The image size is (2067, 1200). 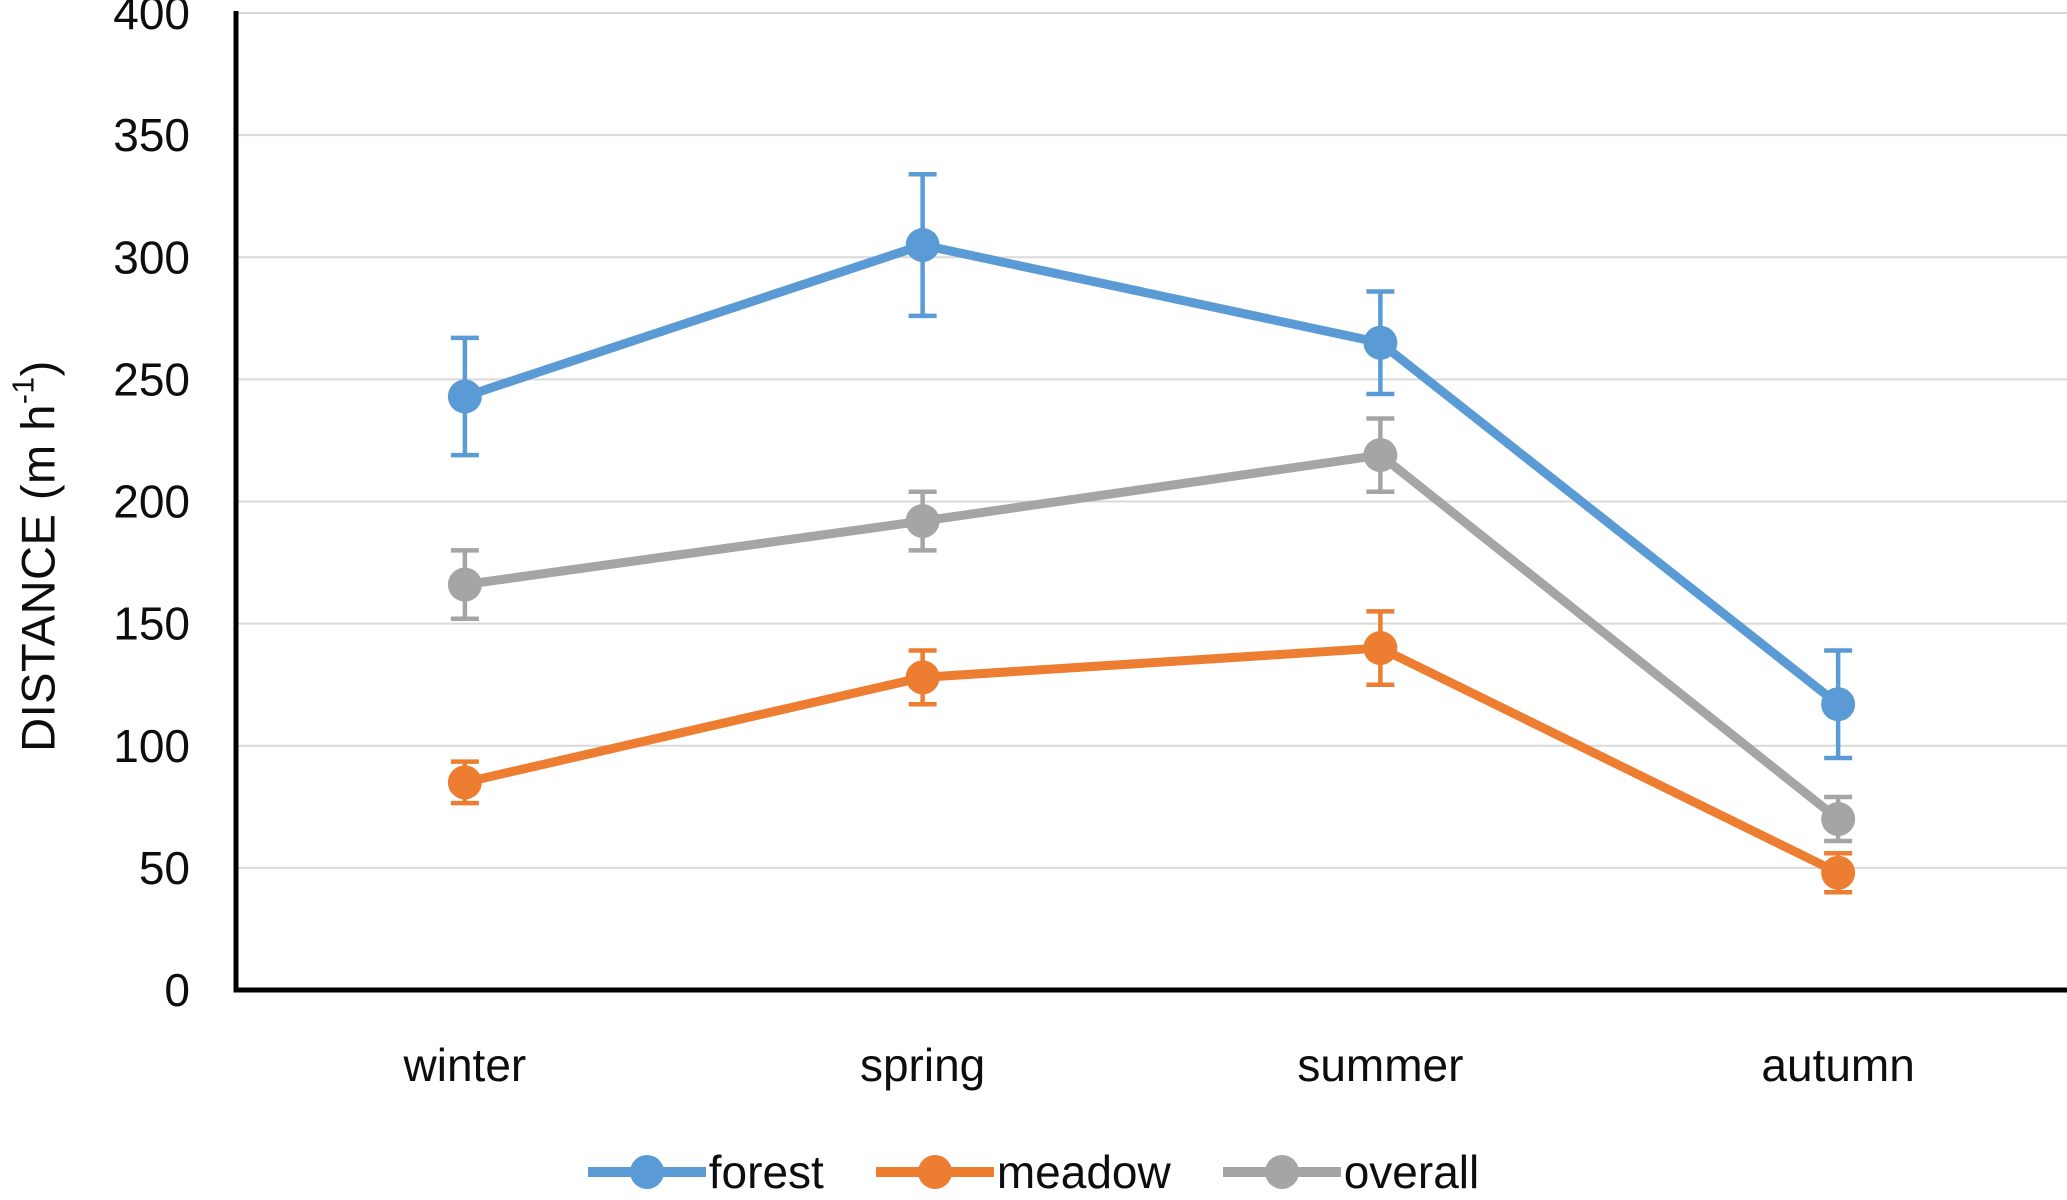 What do you see at coordinates (151, 135) in the screenshot?
I see `y-tick-label: 350` at bounding box center [151, 135].